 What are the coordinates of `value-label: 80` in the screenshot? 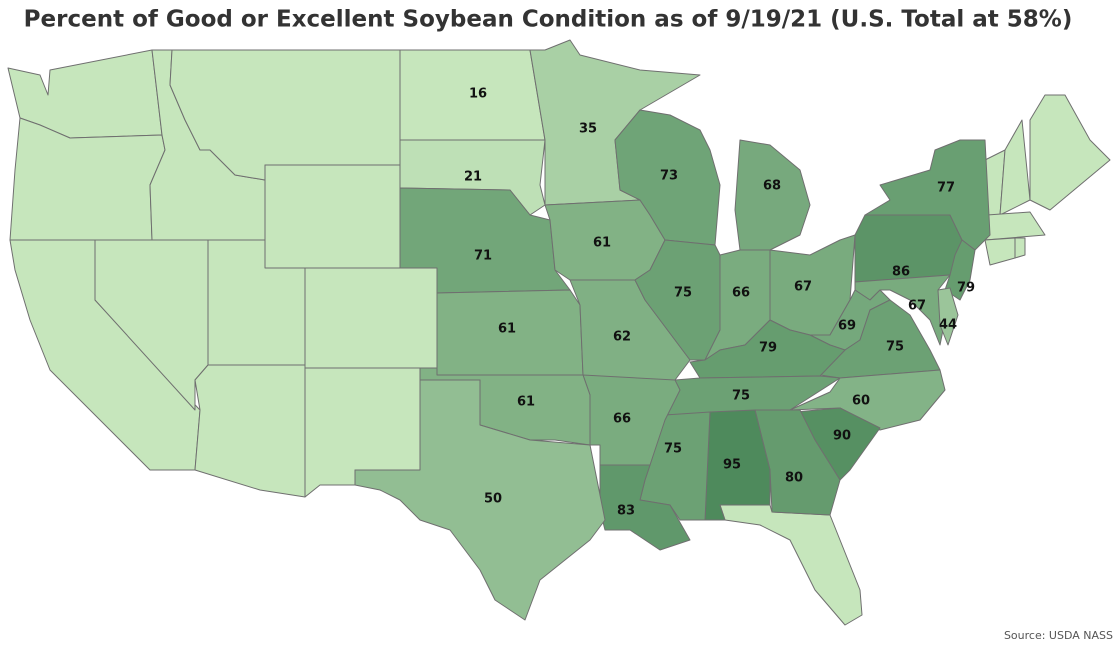 It's located at (794, 478).